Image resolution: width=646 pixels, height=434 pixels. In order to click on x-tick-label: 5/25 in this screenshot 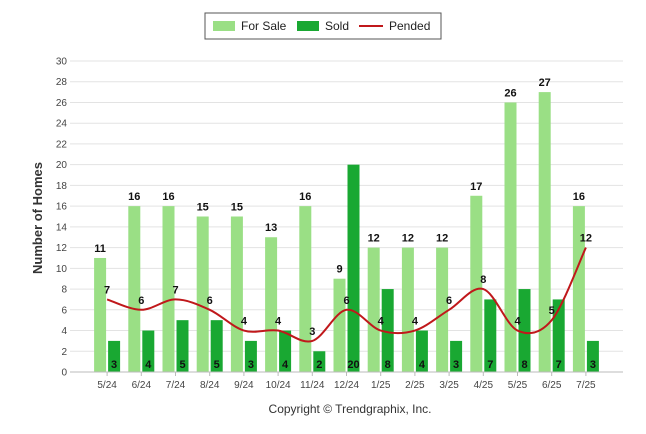, I will do `click(518, 385)`.